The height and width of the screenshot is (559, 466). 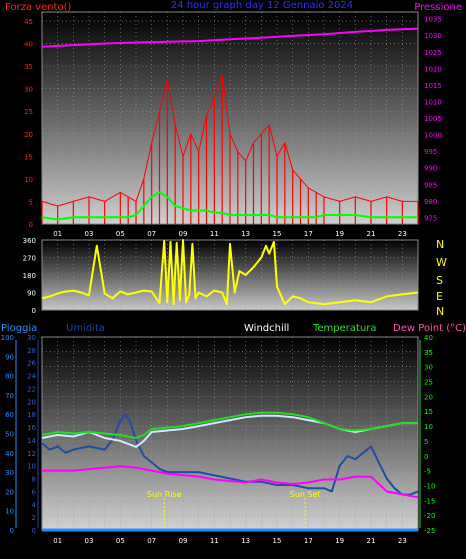 I want to click on y-tick-label: 1025, so click(x=433, y=53).